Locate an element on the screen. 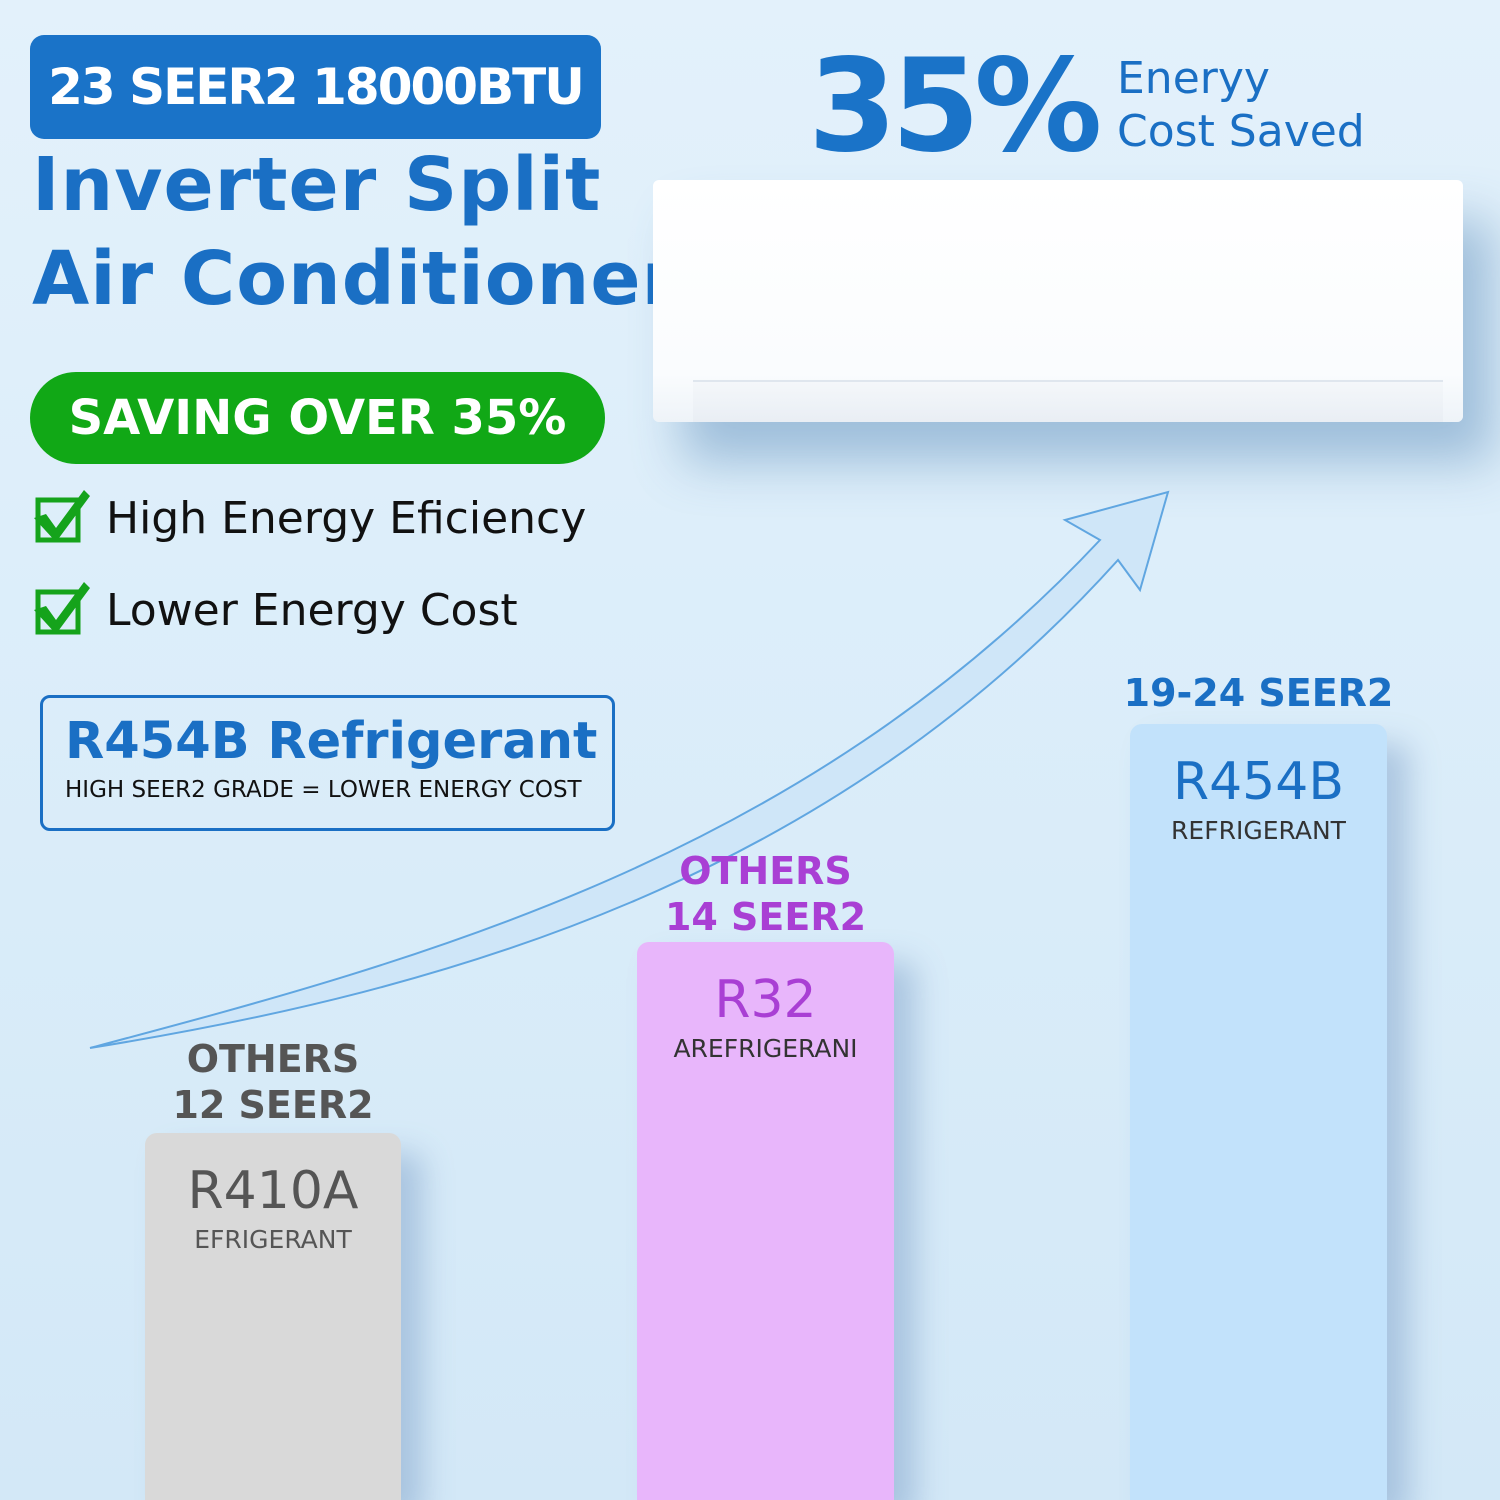 Image resolution: width=1500 pixels, height=1500 pixels. bar-label-line: 12 SEER2 is located at coordinates (273, 1105).